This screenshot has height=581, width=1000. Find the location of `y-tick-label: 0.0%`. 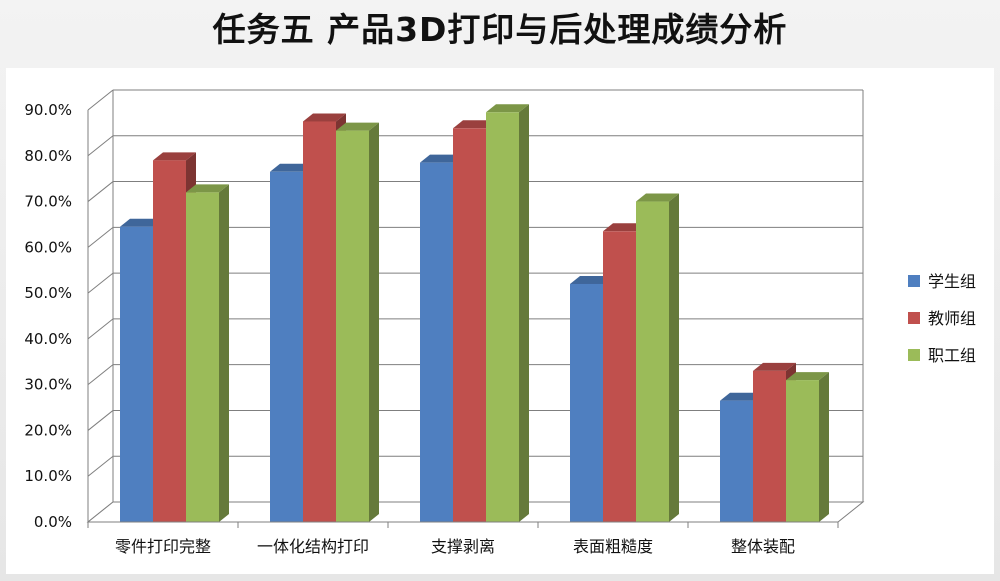

y-tick-label: 0.0% is located at coordinates (53, 522).